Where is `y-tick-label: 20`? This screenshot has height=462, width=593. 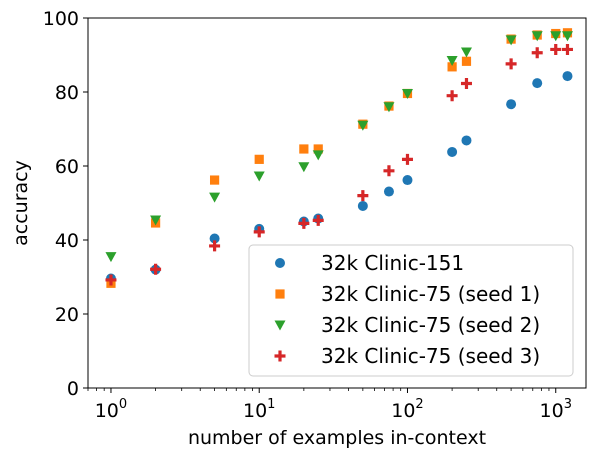
y-tick-label: 20 is located at coordinates (67, 315).